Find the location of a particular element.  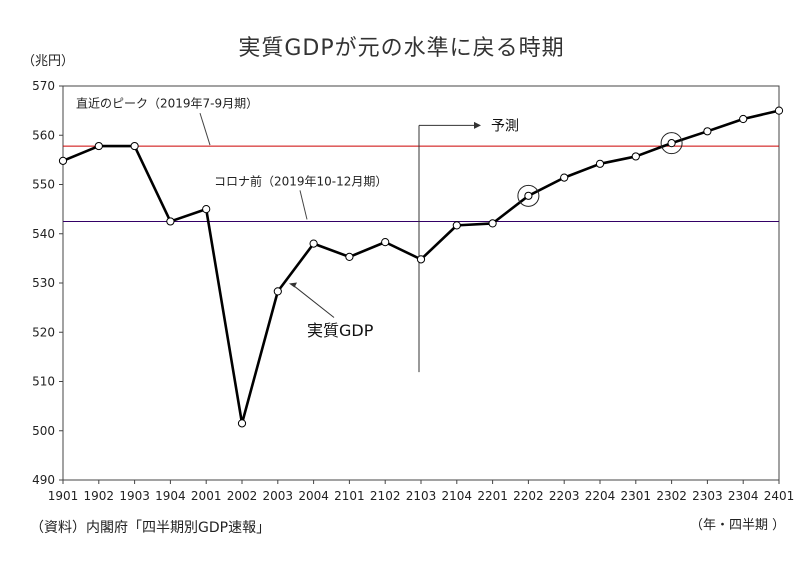

x-tick-label: 2203 is located at coordinates (564, 496).